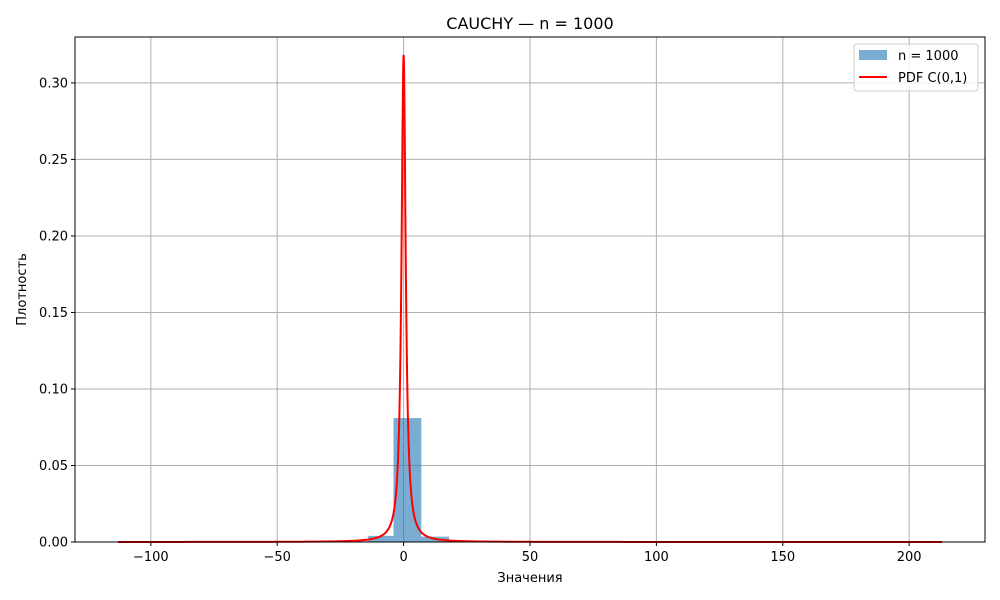 The image size is (1000, 600). What do you see at coordinates (909, 557) in the screenshot?
I see `x-tick-label: 200` at bounding box center [909, 557].